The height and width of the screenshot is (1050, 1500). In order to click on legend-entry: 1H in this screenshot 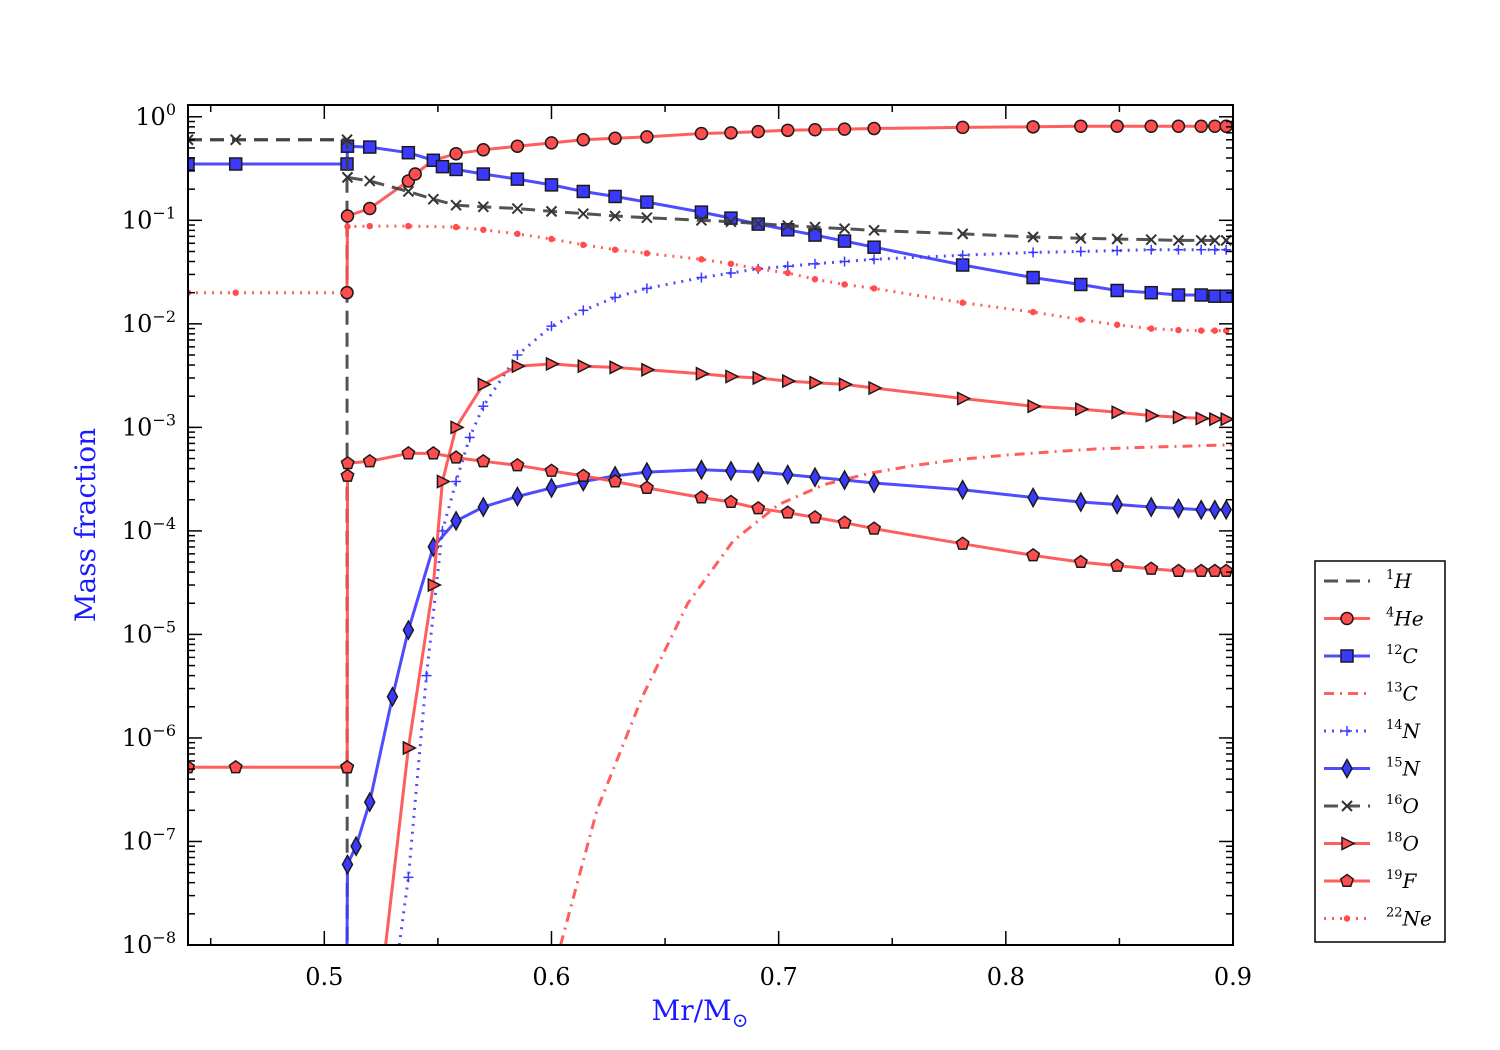, I will do `click(1368, 580)`.